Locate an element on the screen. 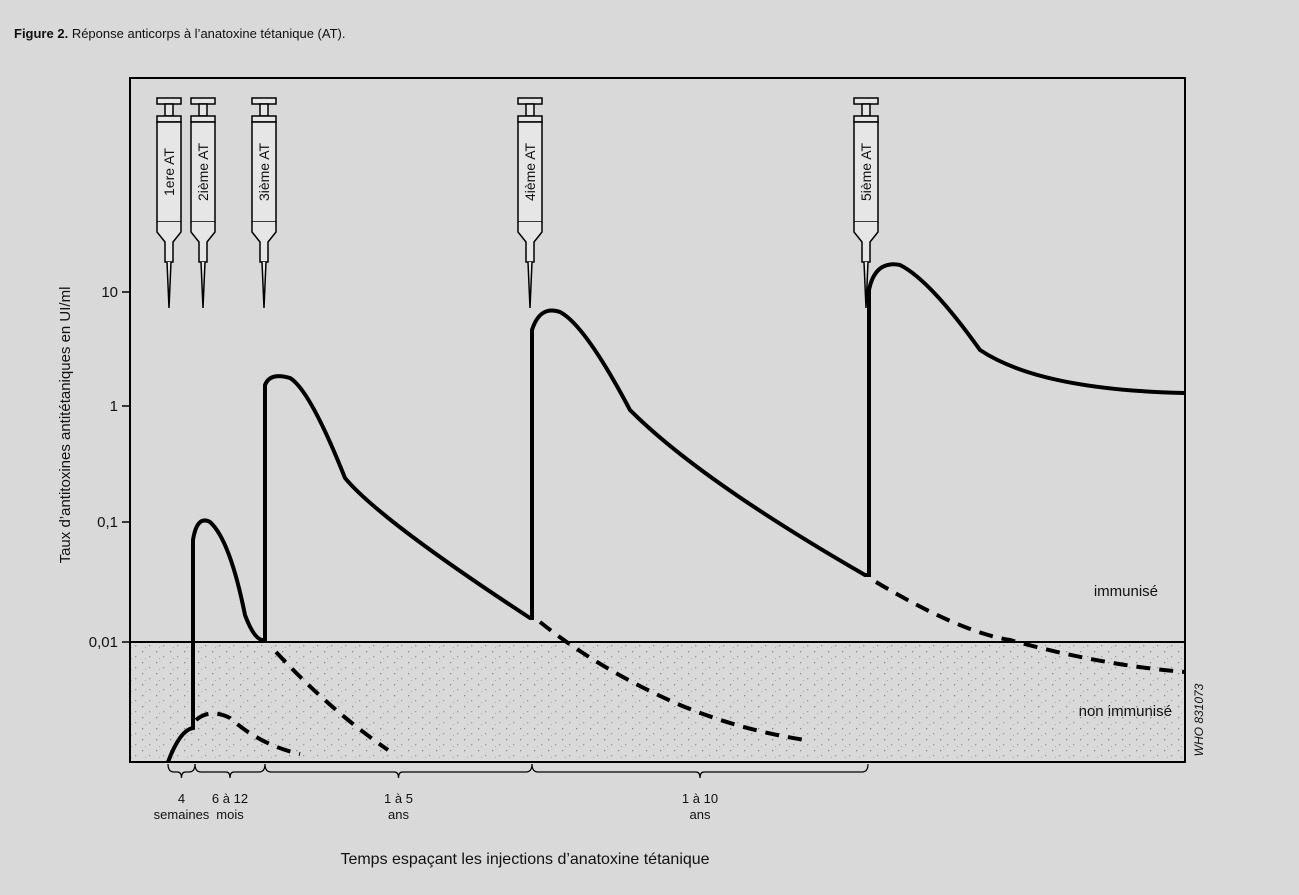 This screenshot has width=1299, height=895. syringe-label: 1ere AT is located at coordinates (169, 172).